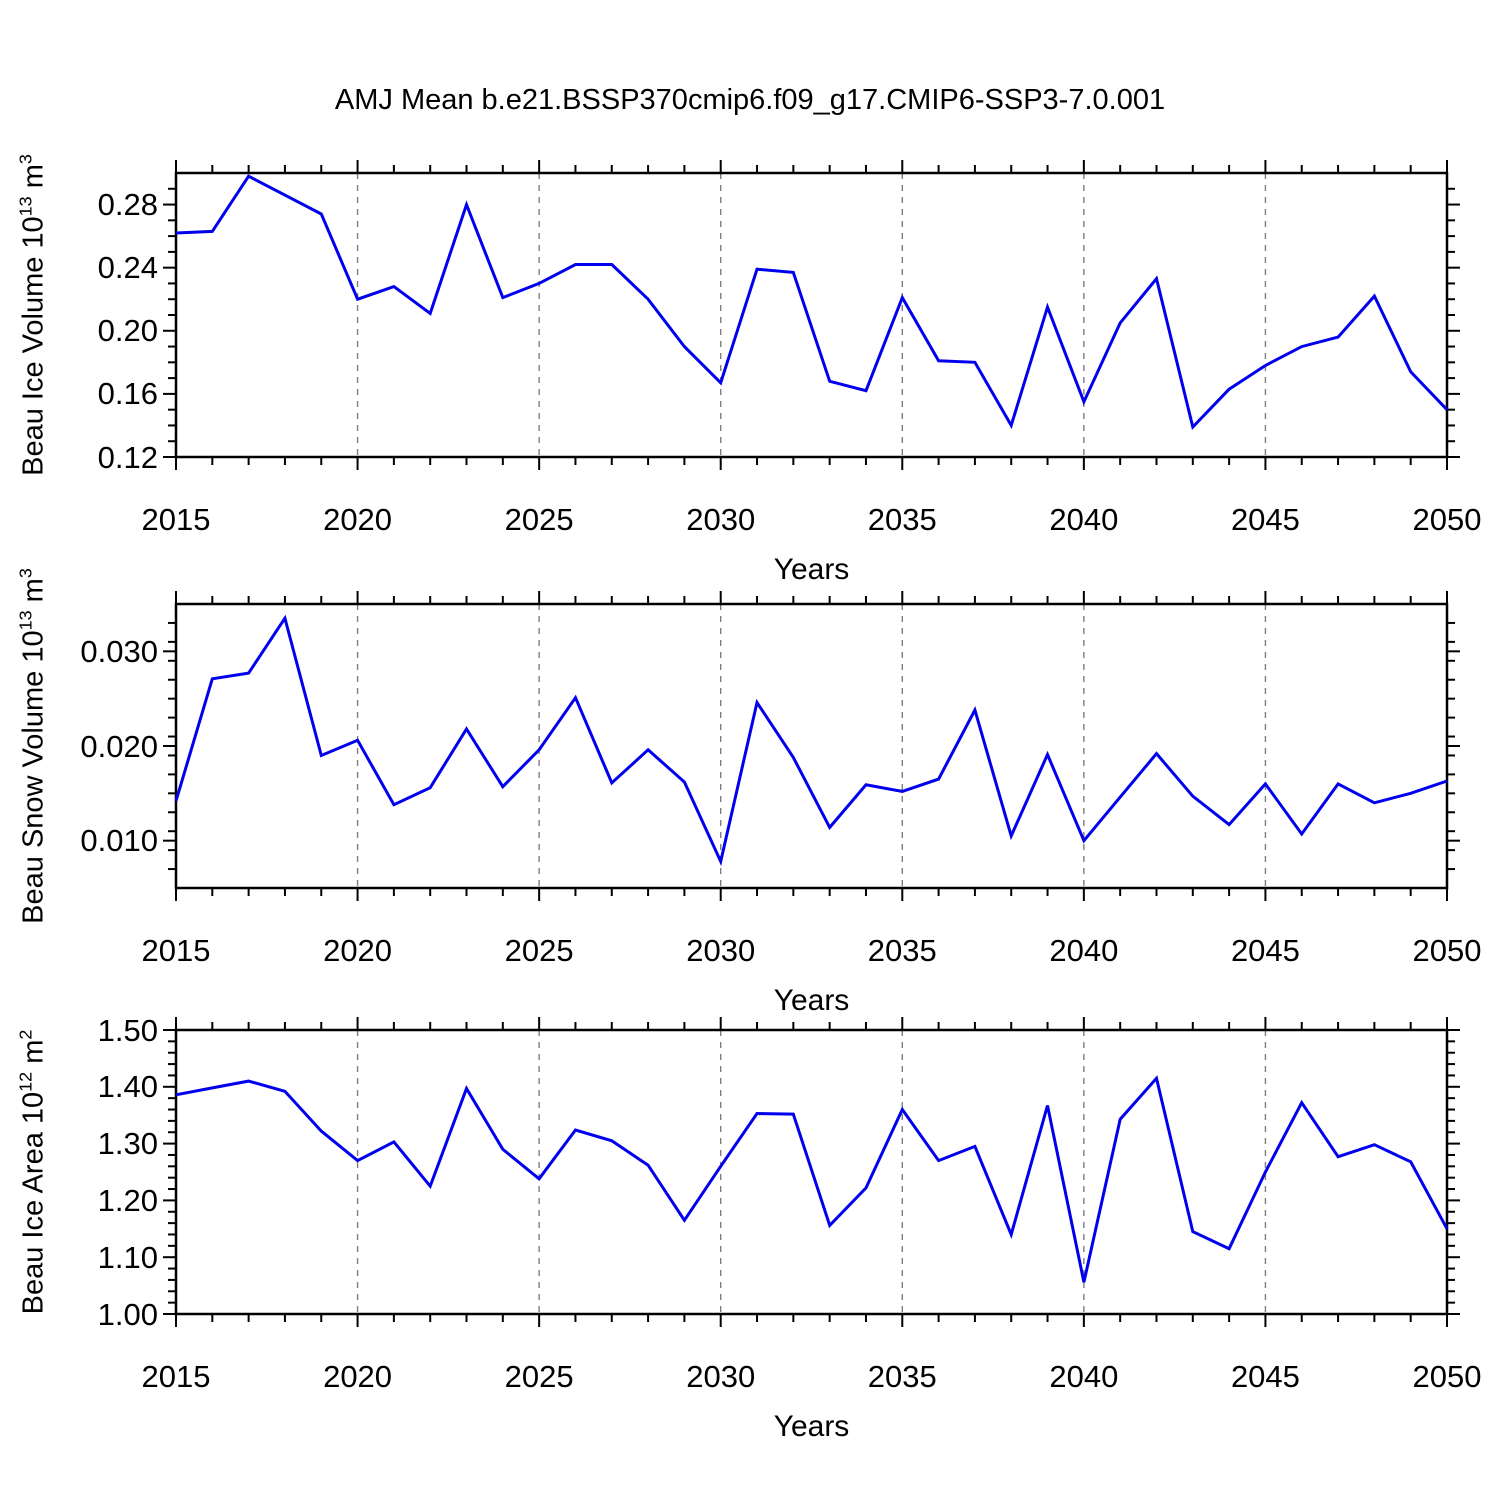 The image size is (1500, 1500). Describe the element at coordinates (25, 1034) in the screenshot. I see `y-axis-title-unit-exponent: 2` at that location.